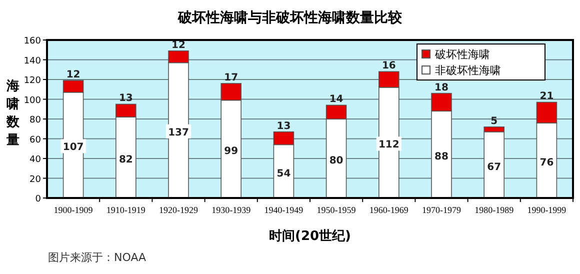  What do you see at coordinates (336, 161) in the screenshot?
I see `data-label: 80` at bounding box center [336, 161].